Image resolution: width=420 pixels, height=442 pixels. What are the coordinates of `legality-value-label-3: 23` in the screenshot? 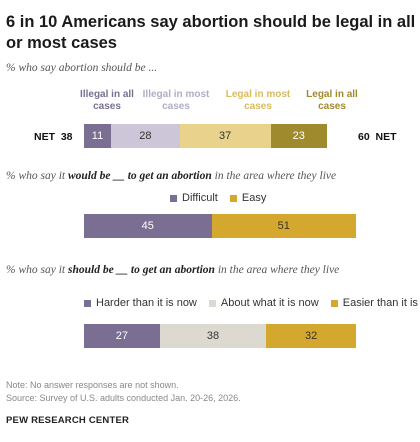 It's located at (298, 136).